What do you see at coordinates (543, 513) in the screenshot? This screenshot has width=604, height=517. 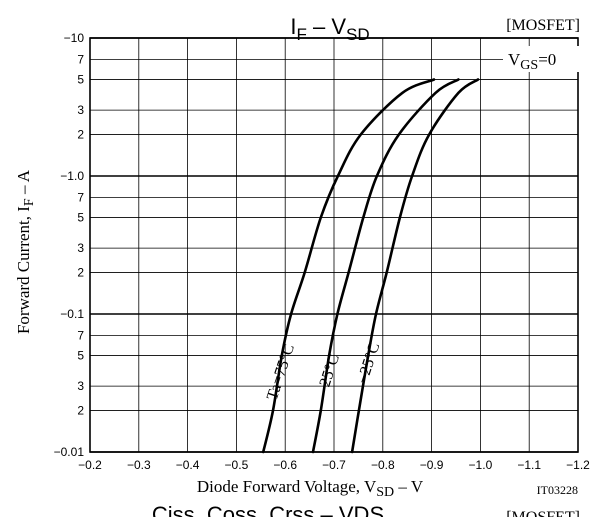 I see `next-figure-device-tag: [MOSFET]` at bounding box center [543, 513].